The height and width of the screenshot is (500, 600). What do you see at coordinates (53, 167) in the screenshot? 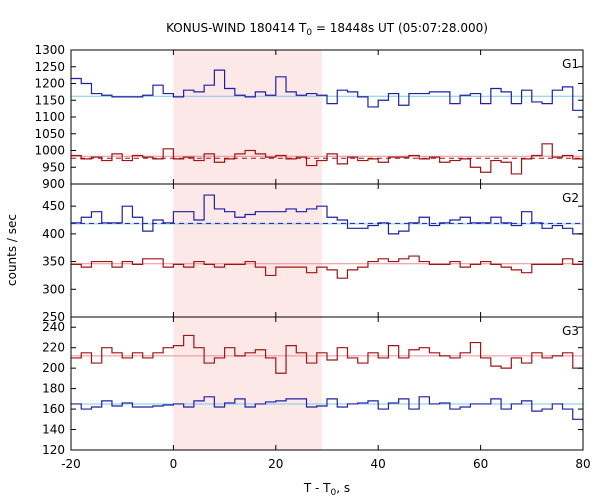
I see `y-tick-label: 950` at bounding box center [53, 167].